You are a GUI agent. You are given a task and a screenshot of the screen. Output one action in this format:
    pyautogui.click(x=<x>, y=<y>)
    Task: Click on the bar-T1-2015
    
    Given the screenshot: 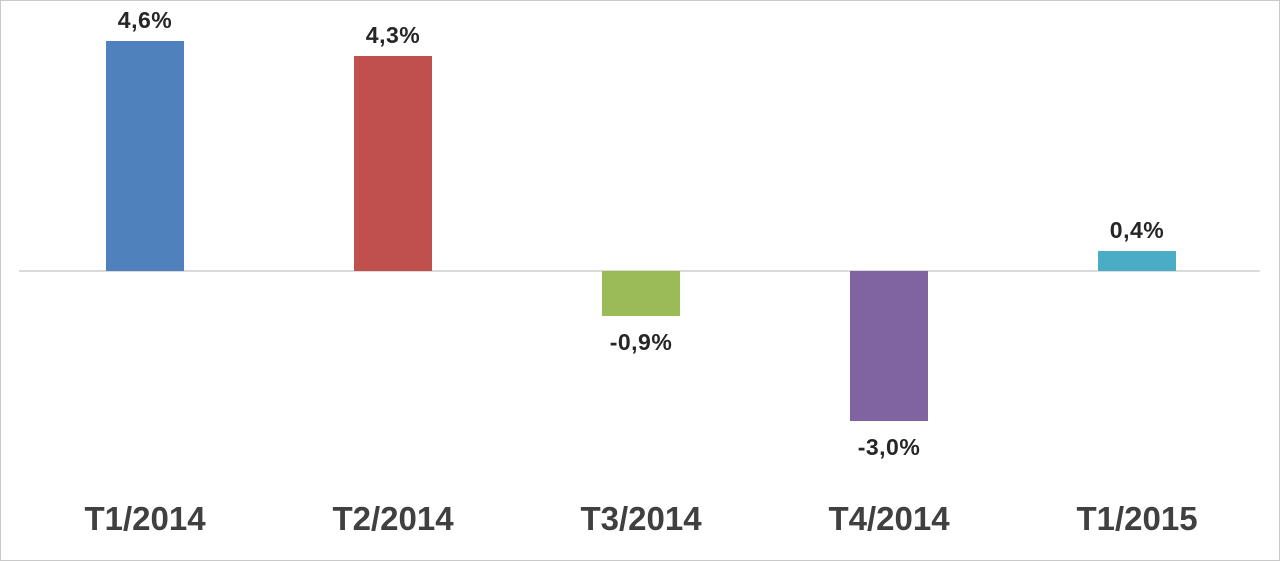 What is the action you would take?
    pyautogui.click(x=1137, y=261)
    